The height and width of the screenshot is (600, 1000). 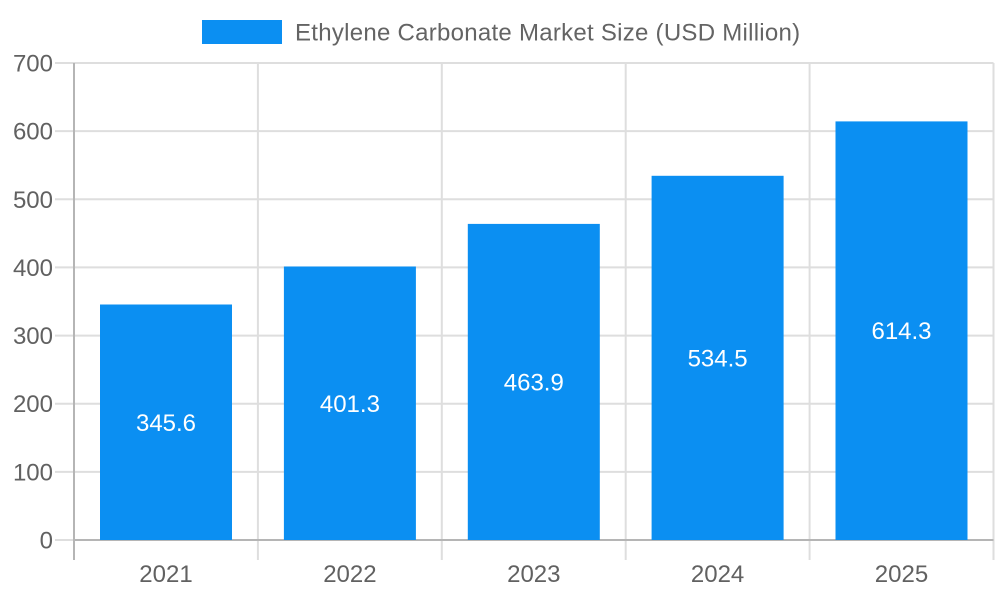 What do you see at coordinates (33, 404) in the screenshot?
I see `svg-text: 200` at bounding box center [33, 404].